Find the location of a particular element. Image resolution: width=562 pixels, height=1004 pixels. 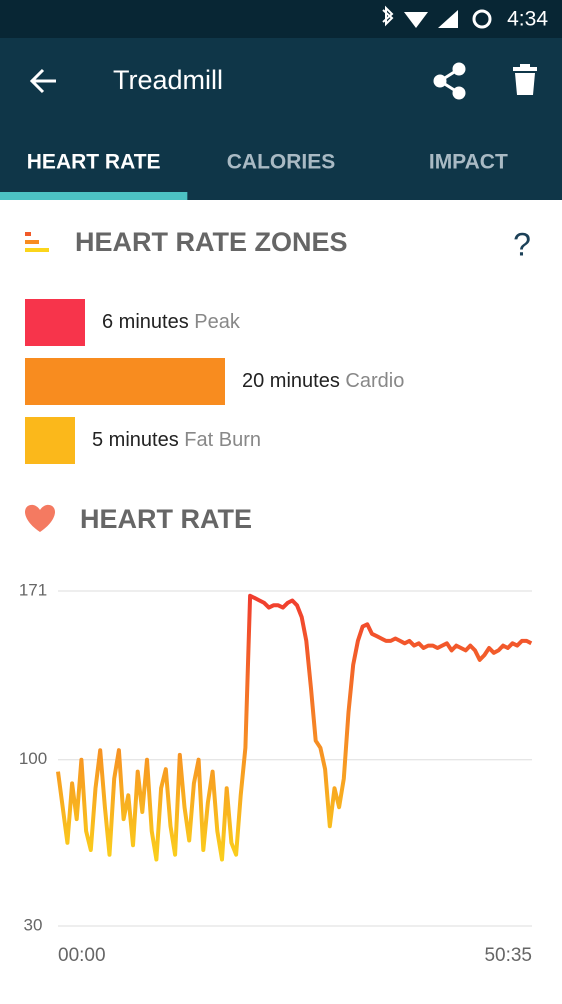

y-tick-label: 171 is located at coordinates (33, 589).